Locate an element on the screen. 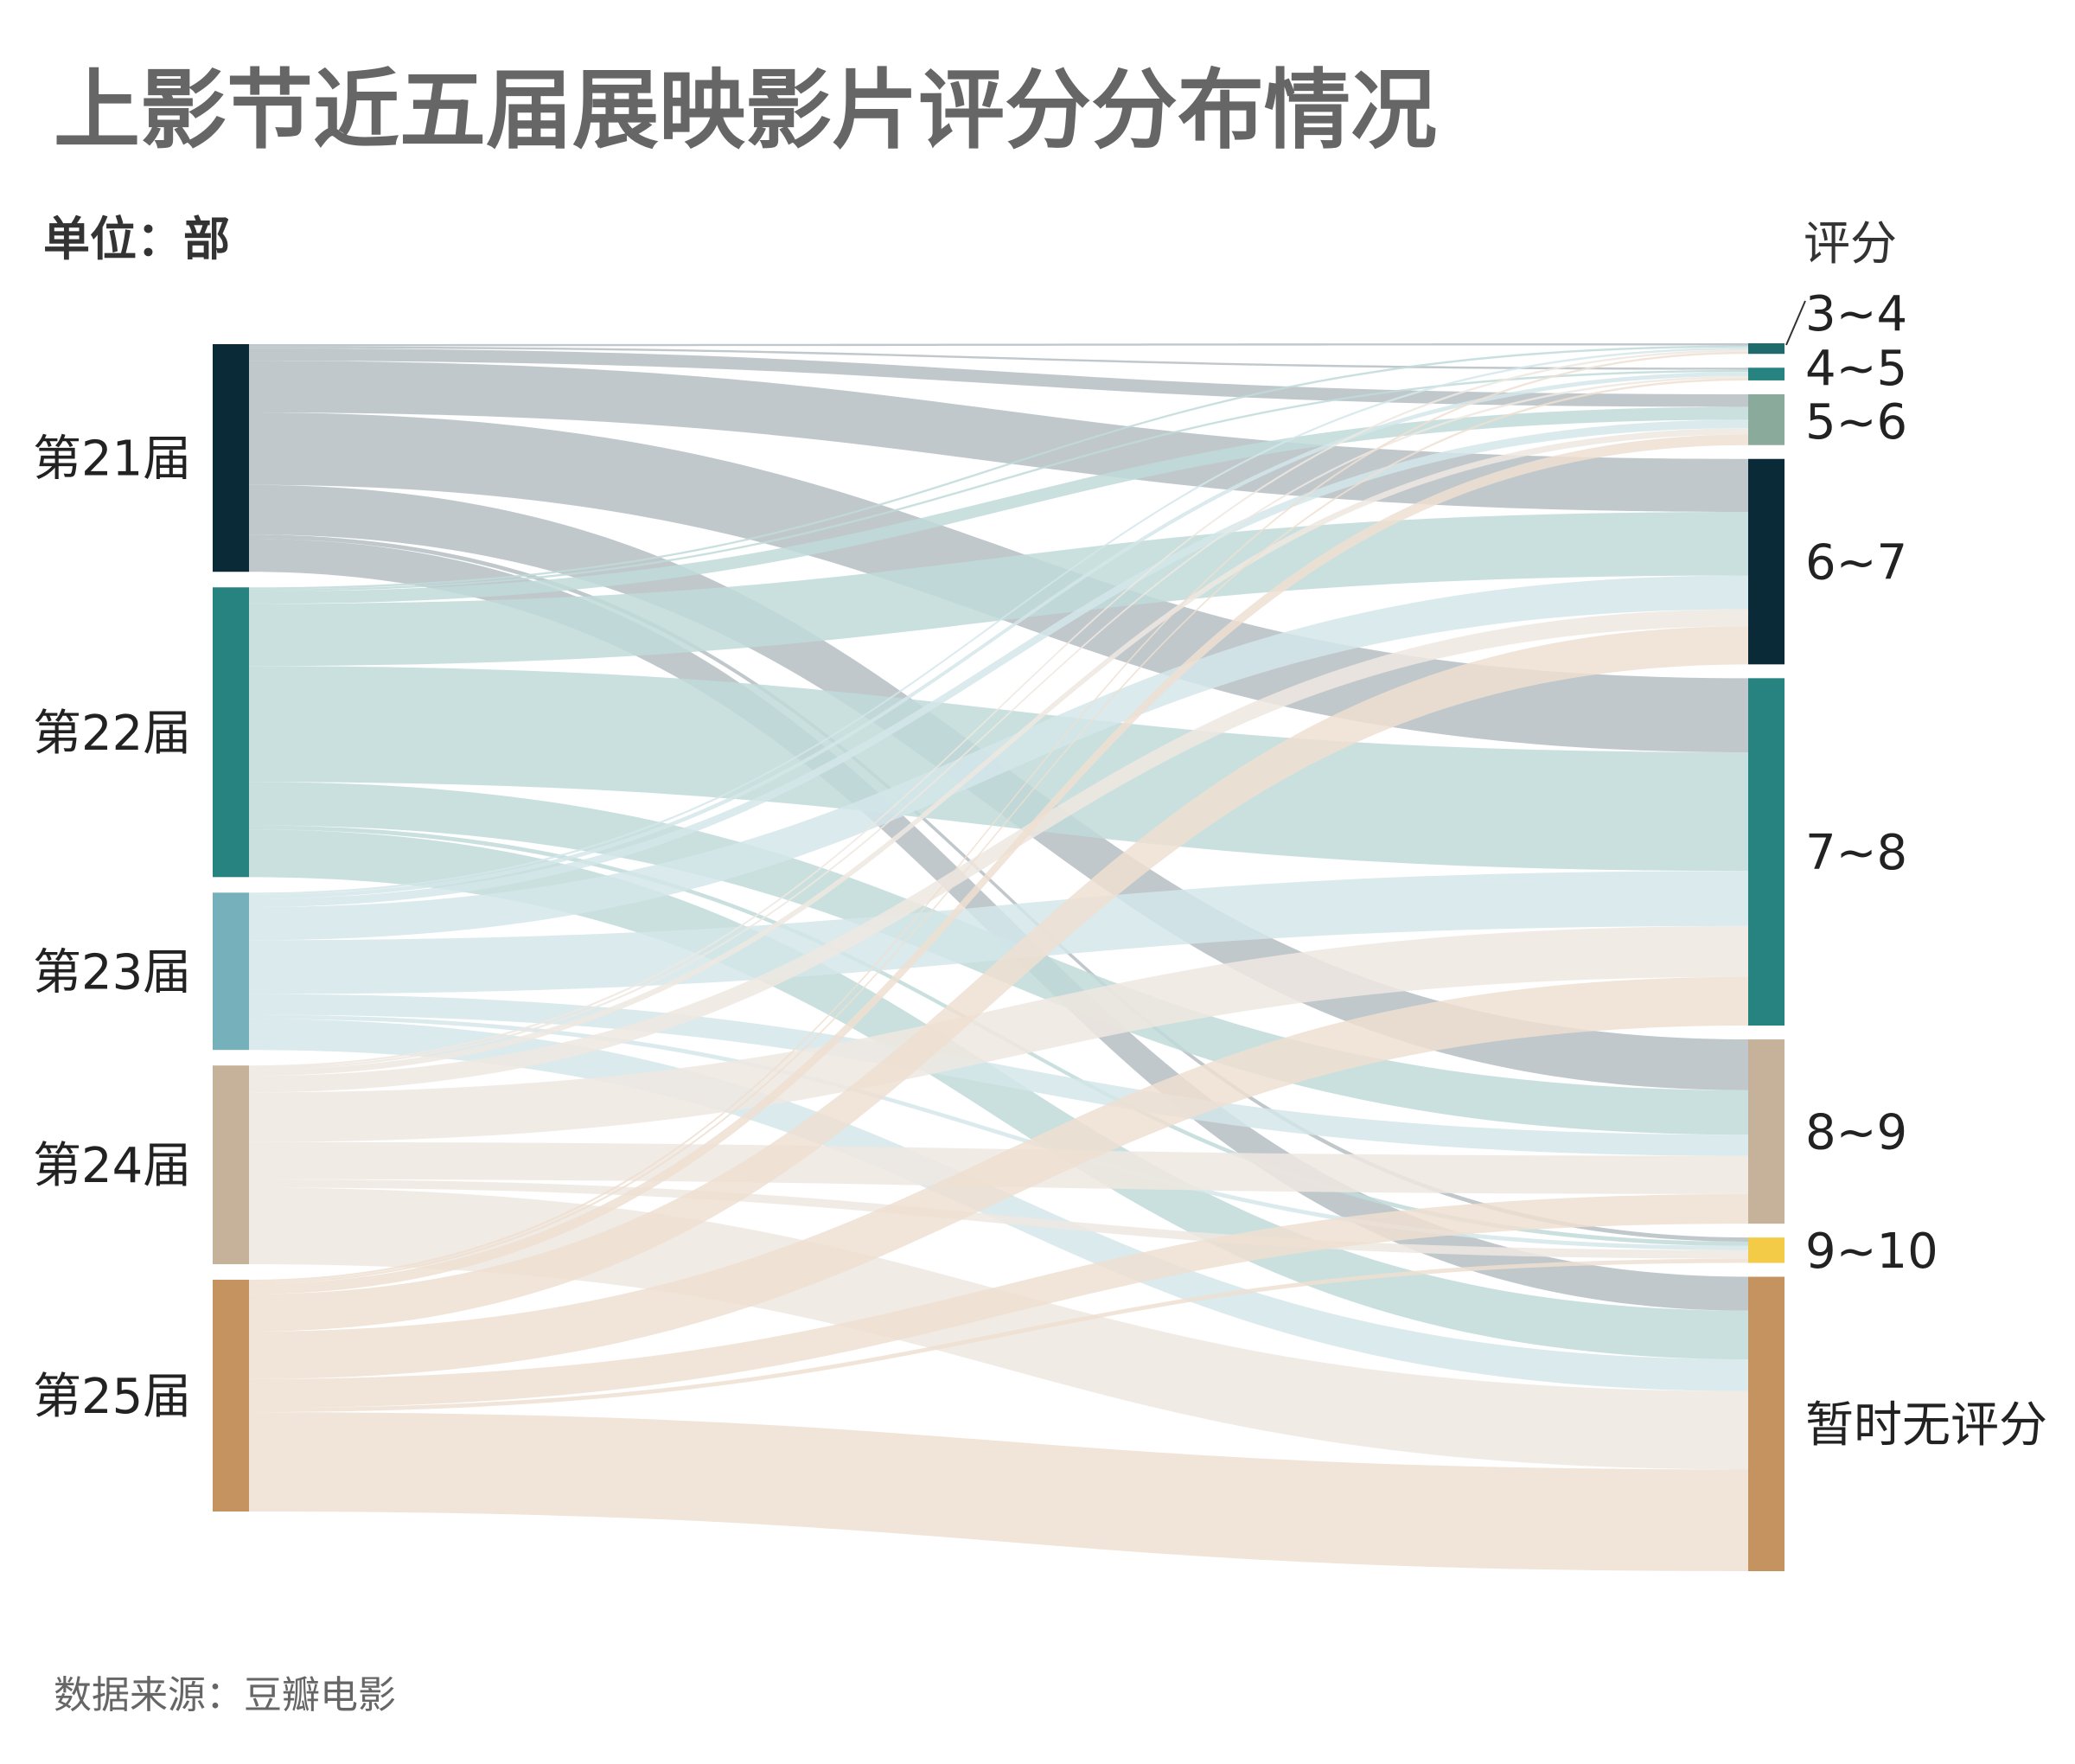  source-label-1: 第21届 is located at coordinates (112, 460).